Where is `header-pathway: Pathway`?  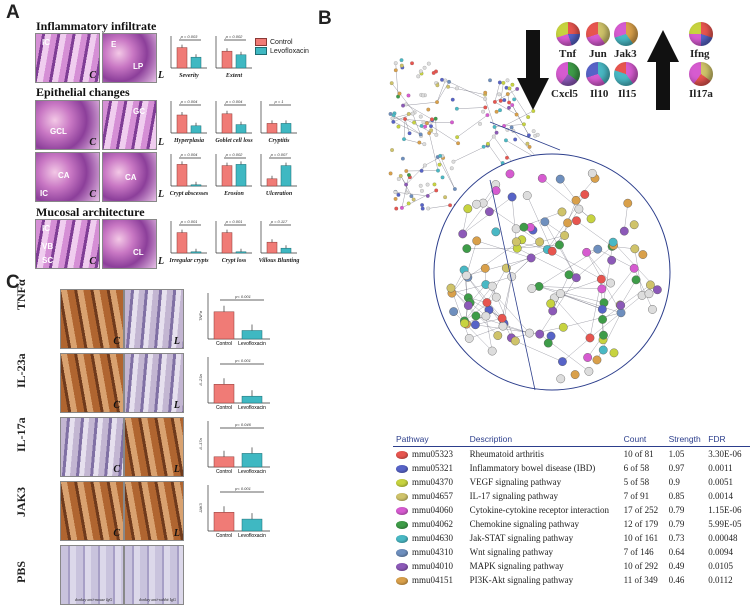
header-pathway: Pathway is located at coordinates (430, 439).